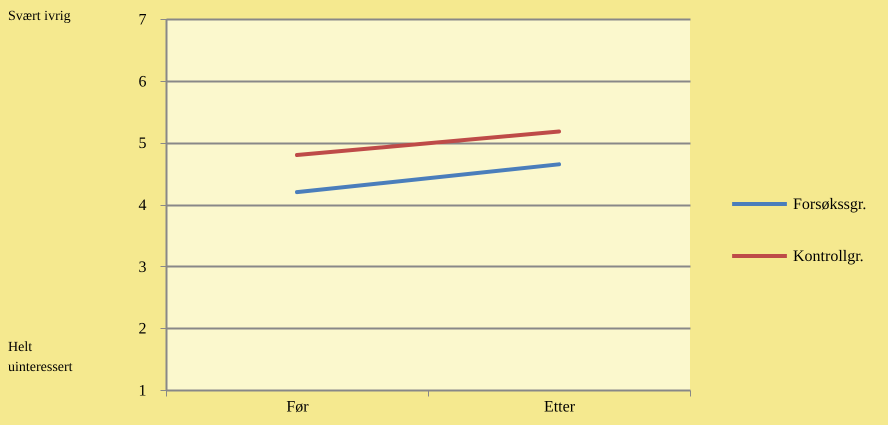  I want to click on y-tick-label: 6, so click(142, 81).